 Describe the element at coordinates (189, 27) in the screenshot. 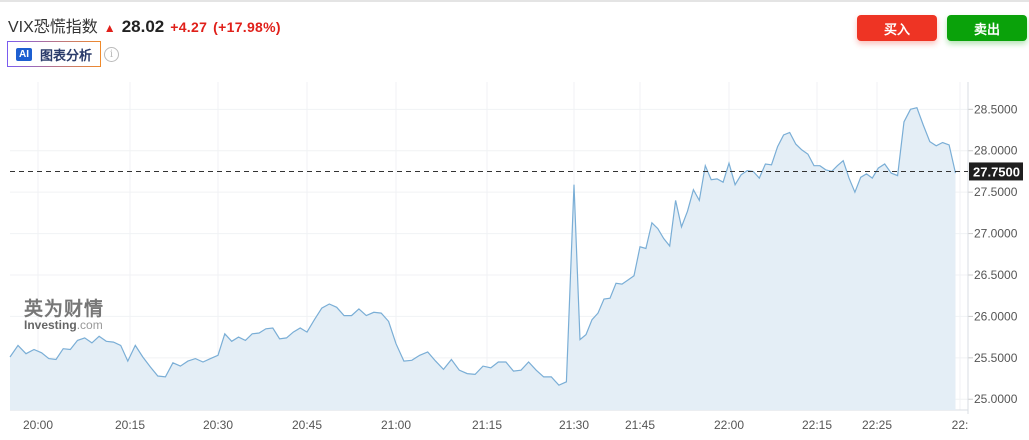

I see `price-change: +4.27` at that location.